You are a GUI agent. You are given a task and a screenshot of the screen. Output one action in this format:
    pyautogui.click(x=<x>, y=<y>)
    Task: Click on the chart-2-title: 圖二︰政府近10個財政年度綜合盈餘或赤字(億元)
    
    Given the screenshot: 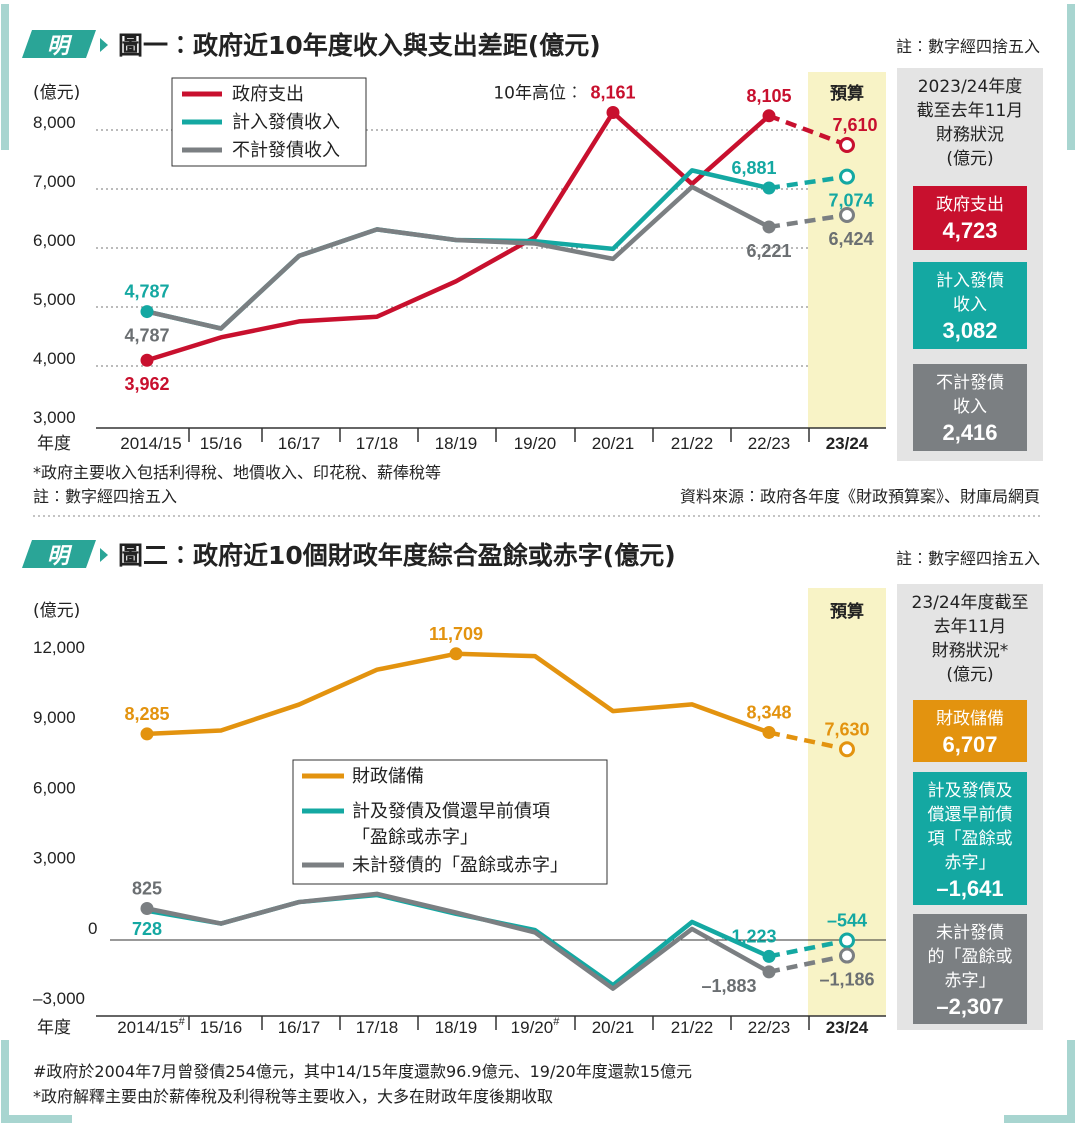 What is the action you would take?
    pyautogui.click(x=397, y=555)
    